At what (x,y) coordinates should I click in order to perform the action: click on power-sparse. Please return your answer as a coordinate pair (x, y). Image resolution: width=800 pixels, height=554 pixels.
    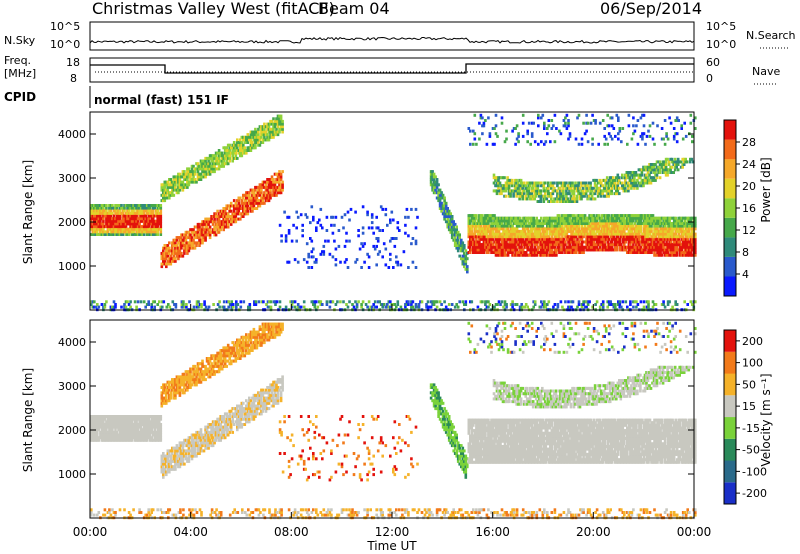
    Looking at the image, I should click on (386, 249).